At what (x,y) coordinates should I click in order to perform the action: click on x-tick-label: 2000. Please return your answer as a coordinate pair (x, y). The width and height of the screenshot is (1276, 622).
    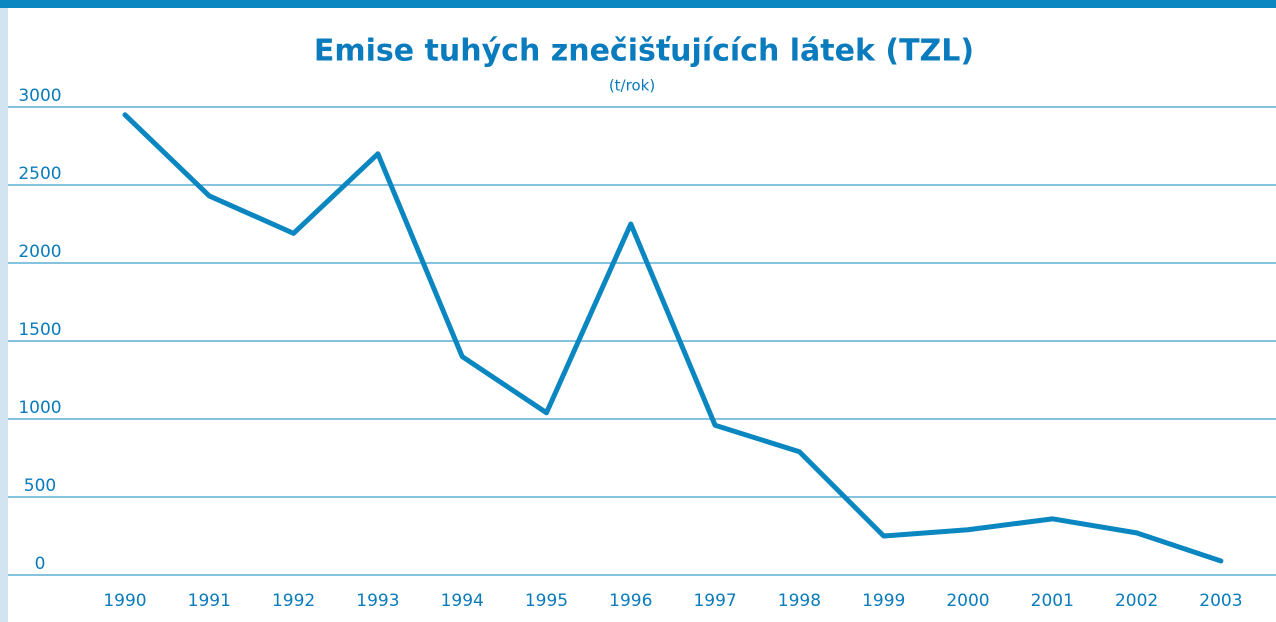
    Looking at the image, I should click on (967, 601).